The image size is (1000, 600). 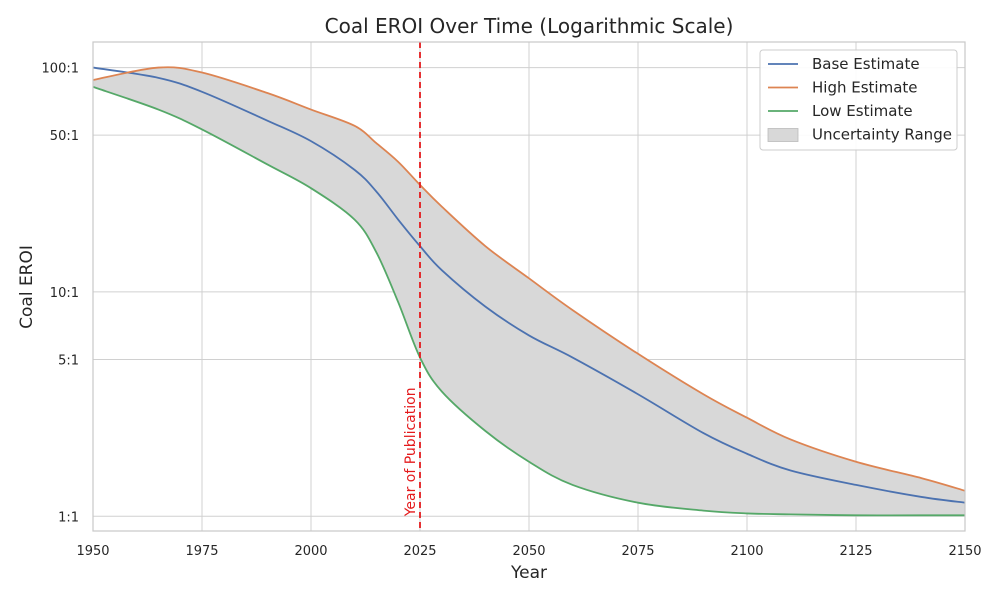 I want to click on x-tick-label: 2100, so click(x=746, y=551).